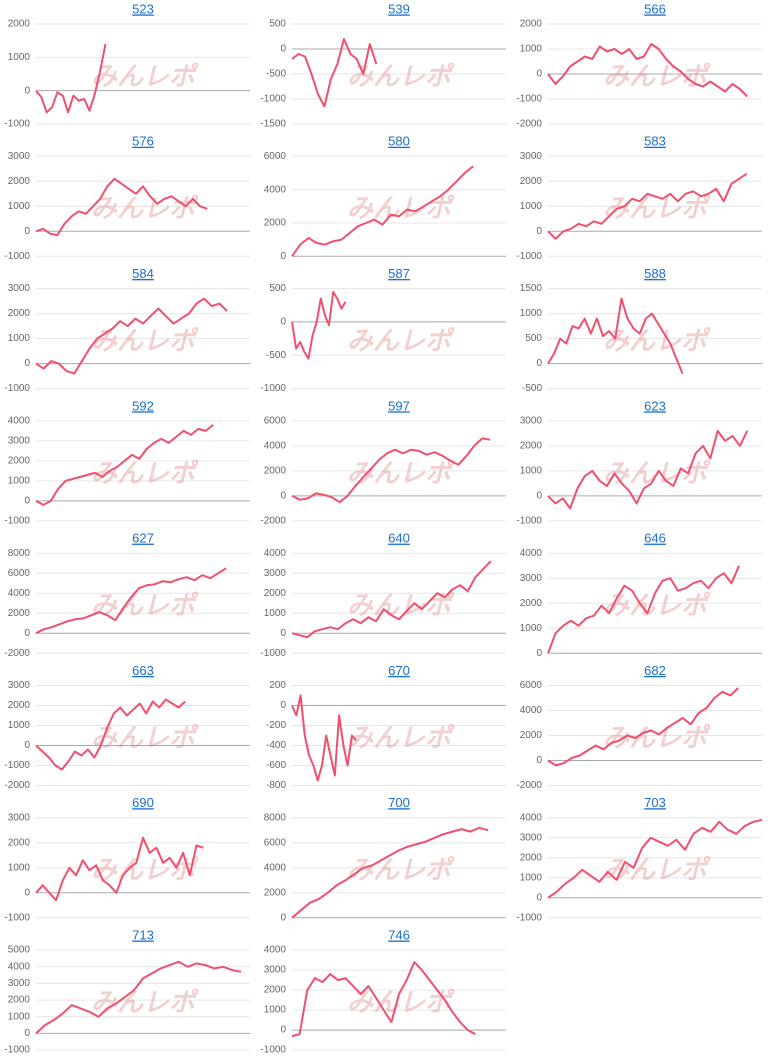 This screenshot has height=1057, width=768. What do you see at coordinates (276, 745) in the screenshot?
I see `y-tick-label: -400` at bounding box center [276, 745].